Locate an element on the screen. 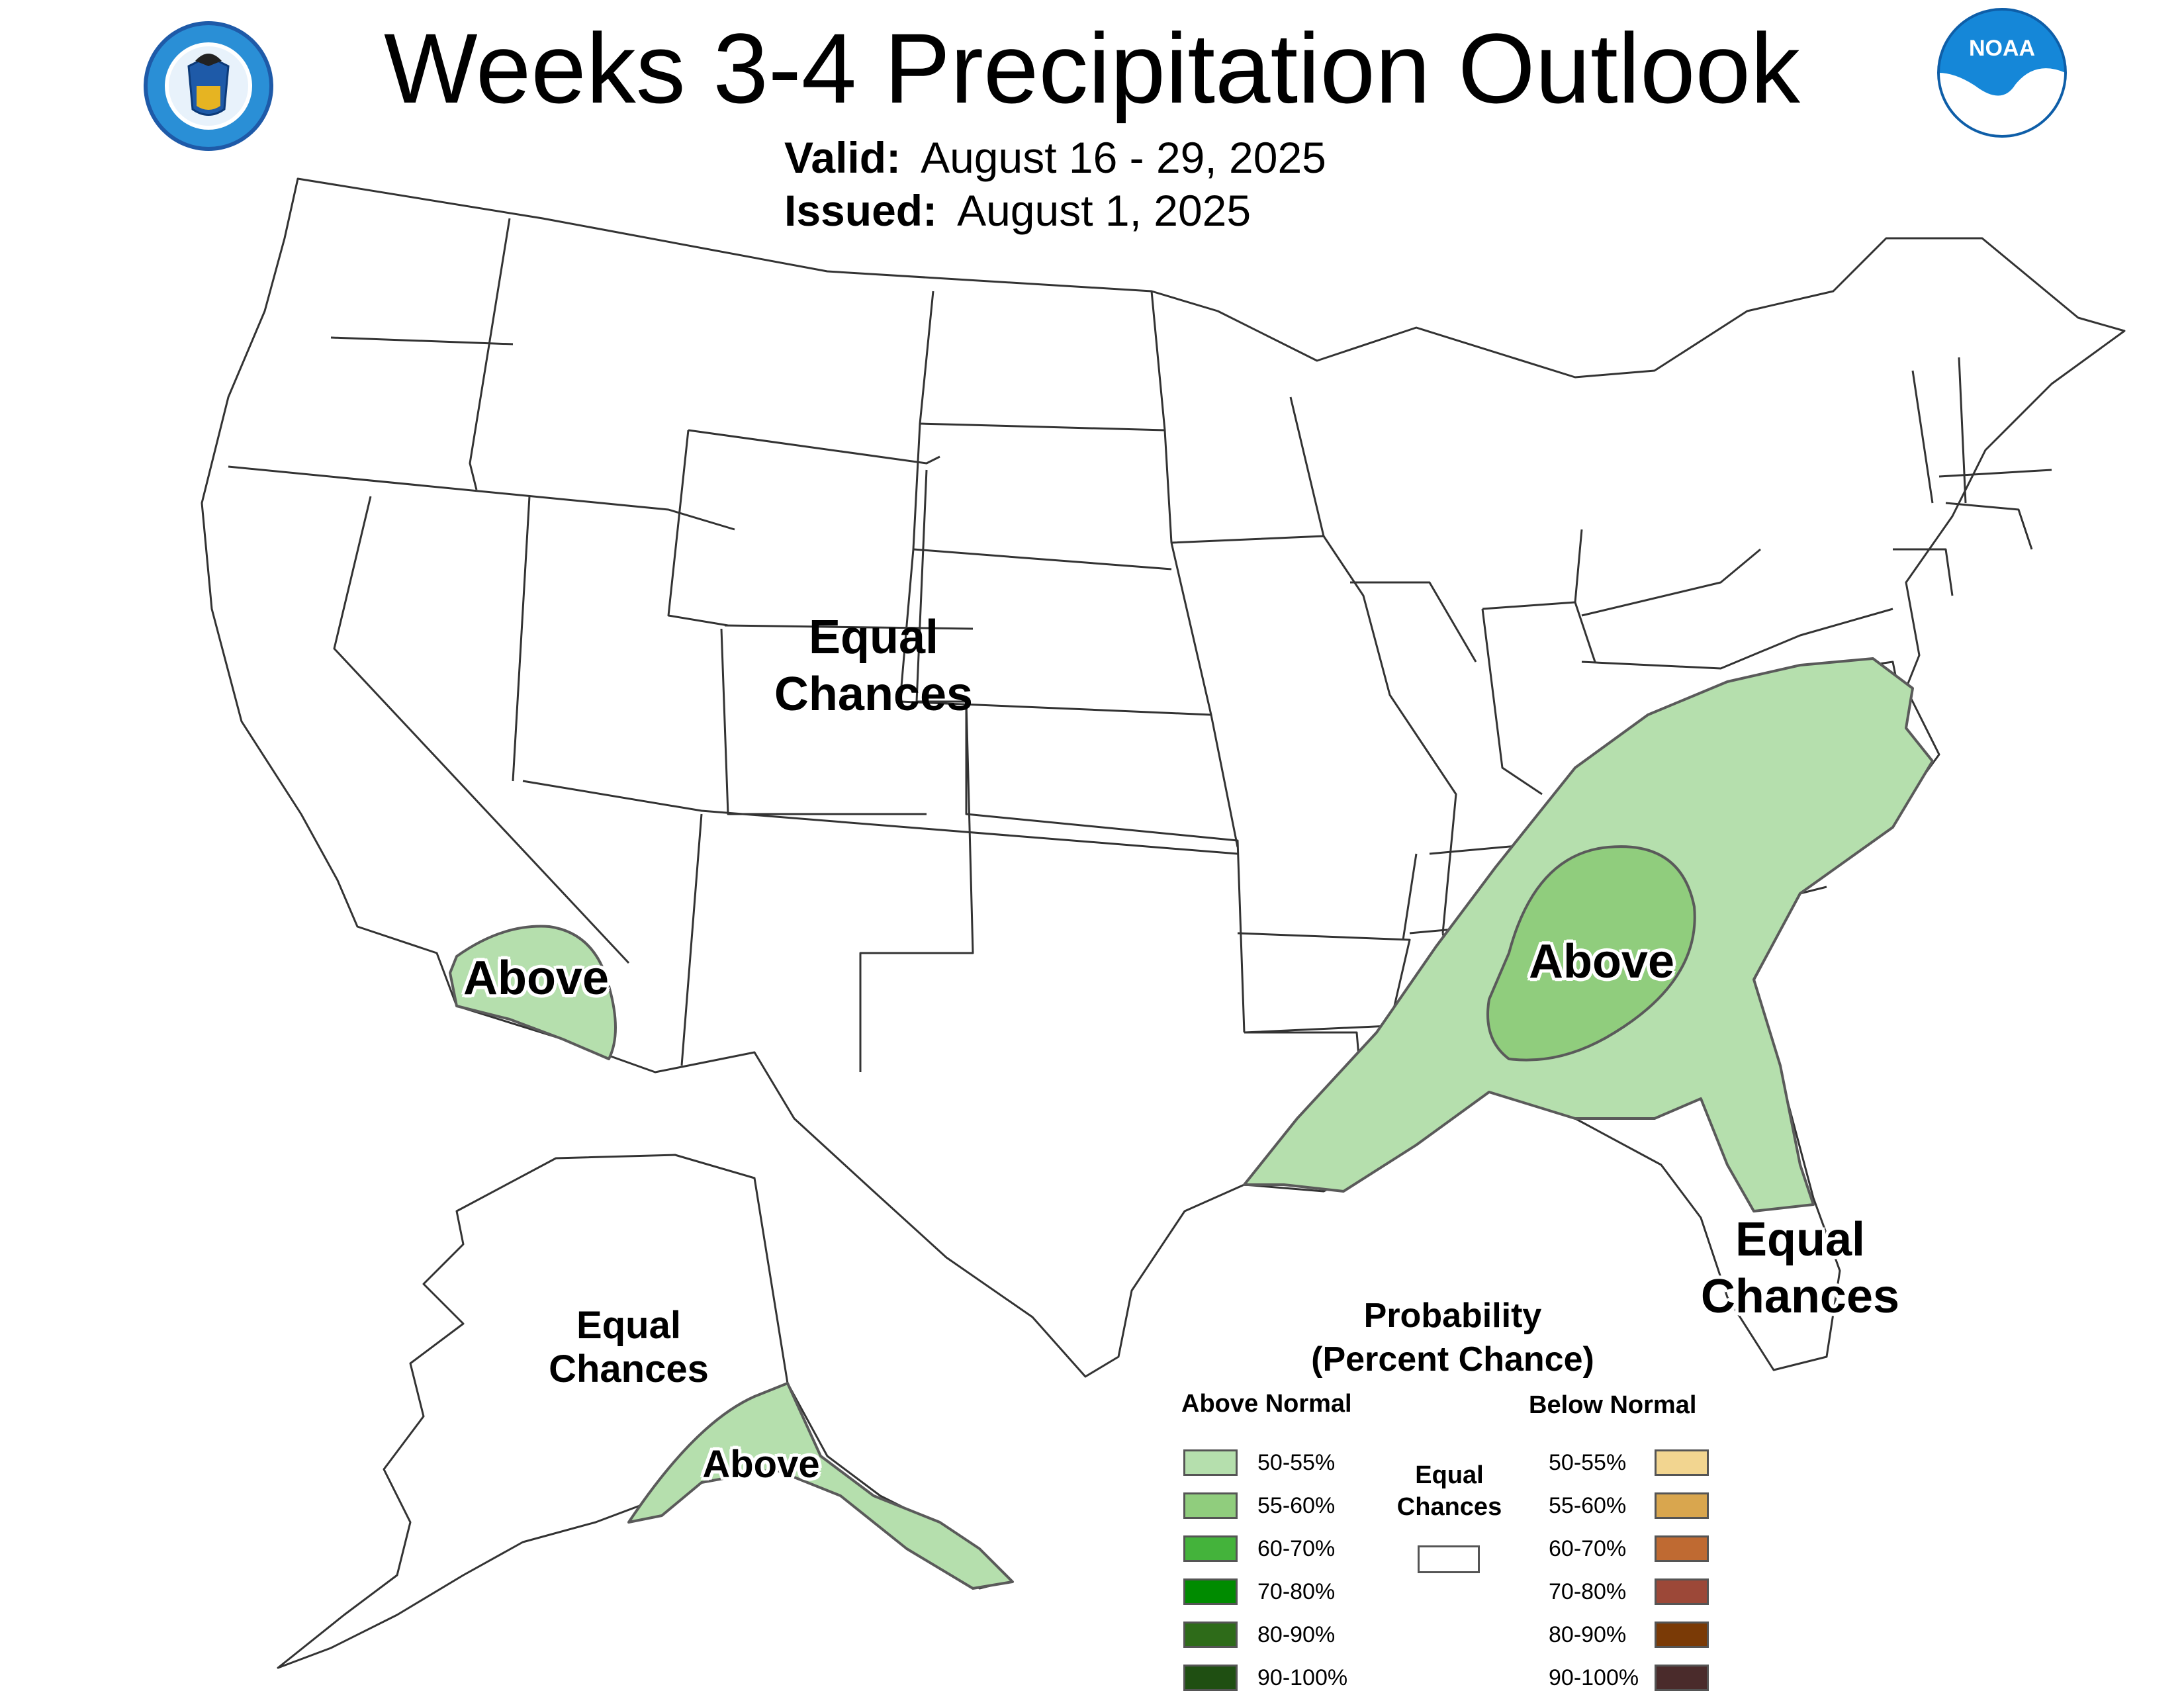  alaska-equal-line2: Chances is located at coordinates (629, 1369).